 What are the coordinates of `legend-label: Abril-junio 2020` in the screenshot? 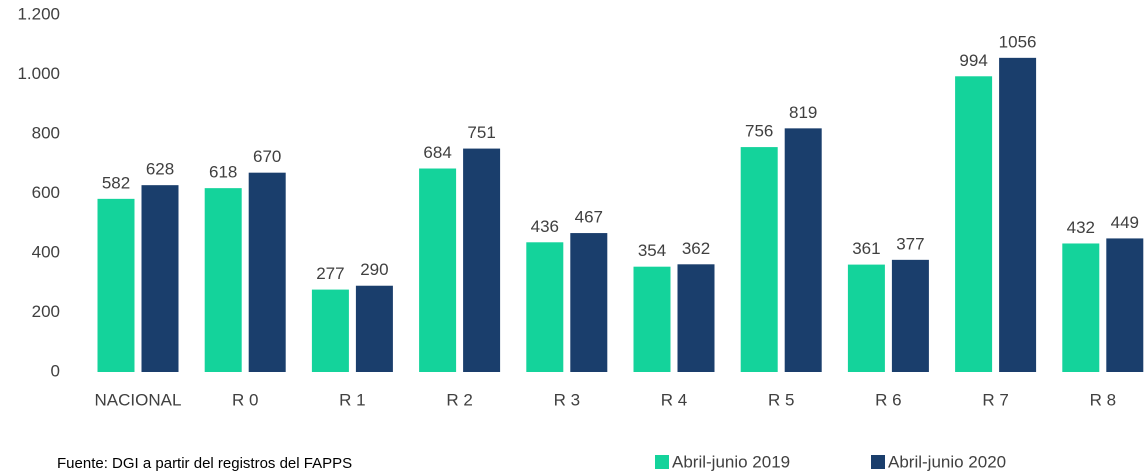 It's located at (947, 461).